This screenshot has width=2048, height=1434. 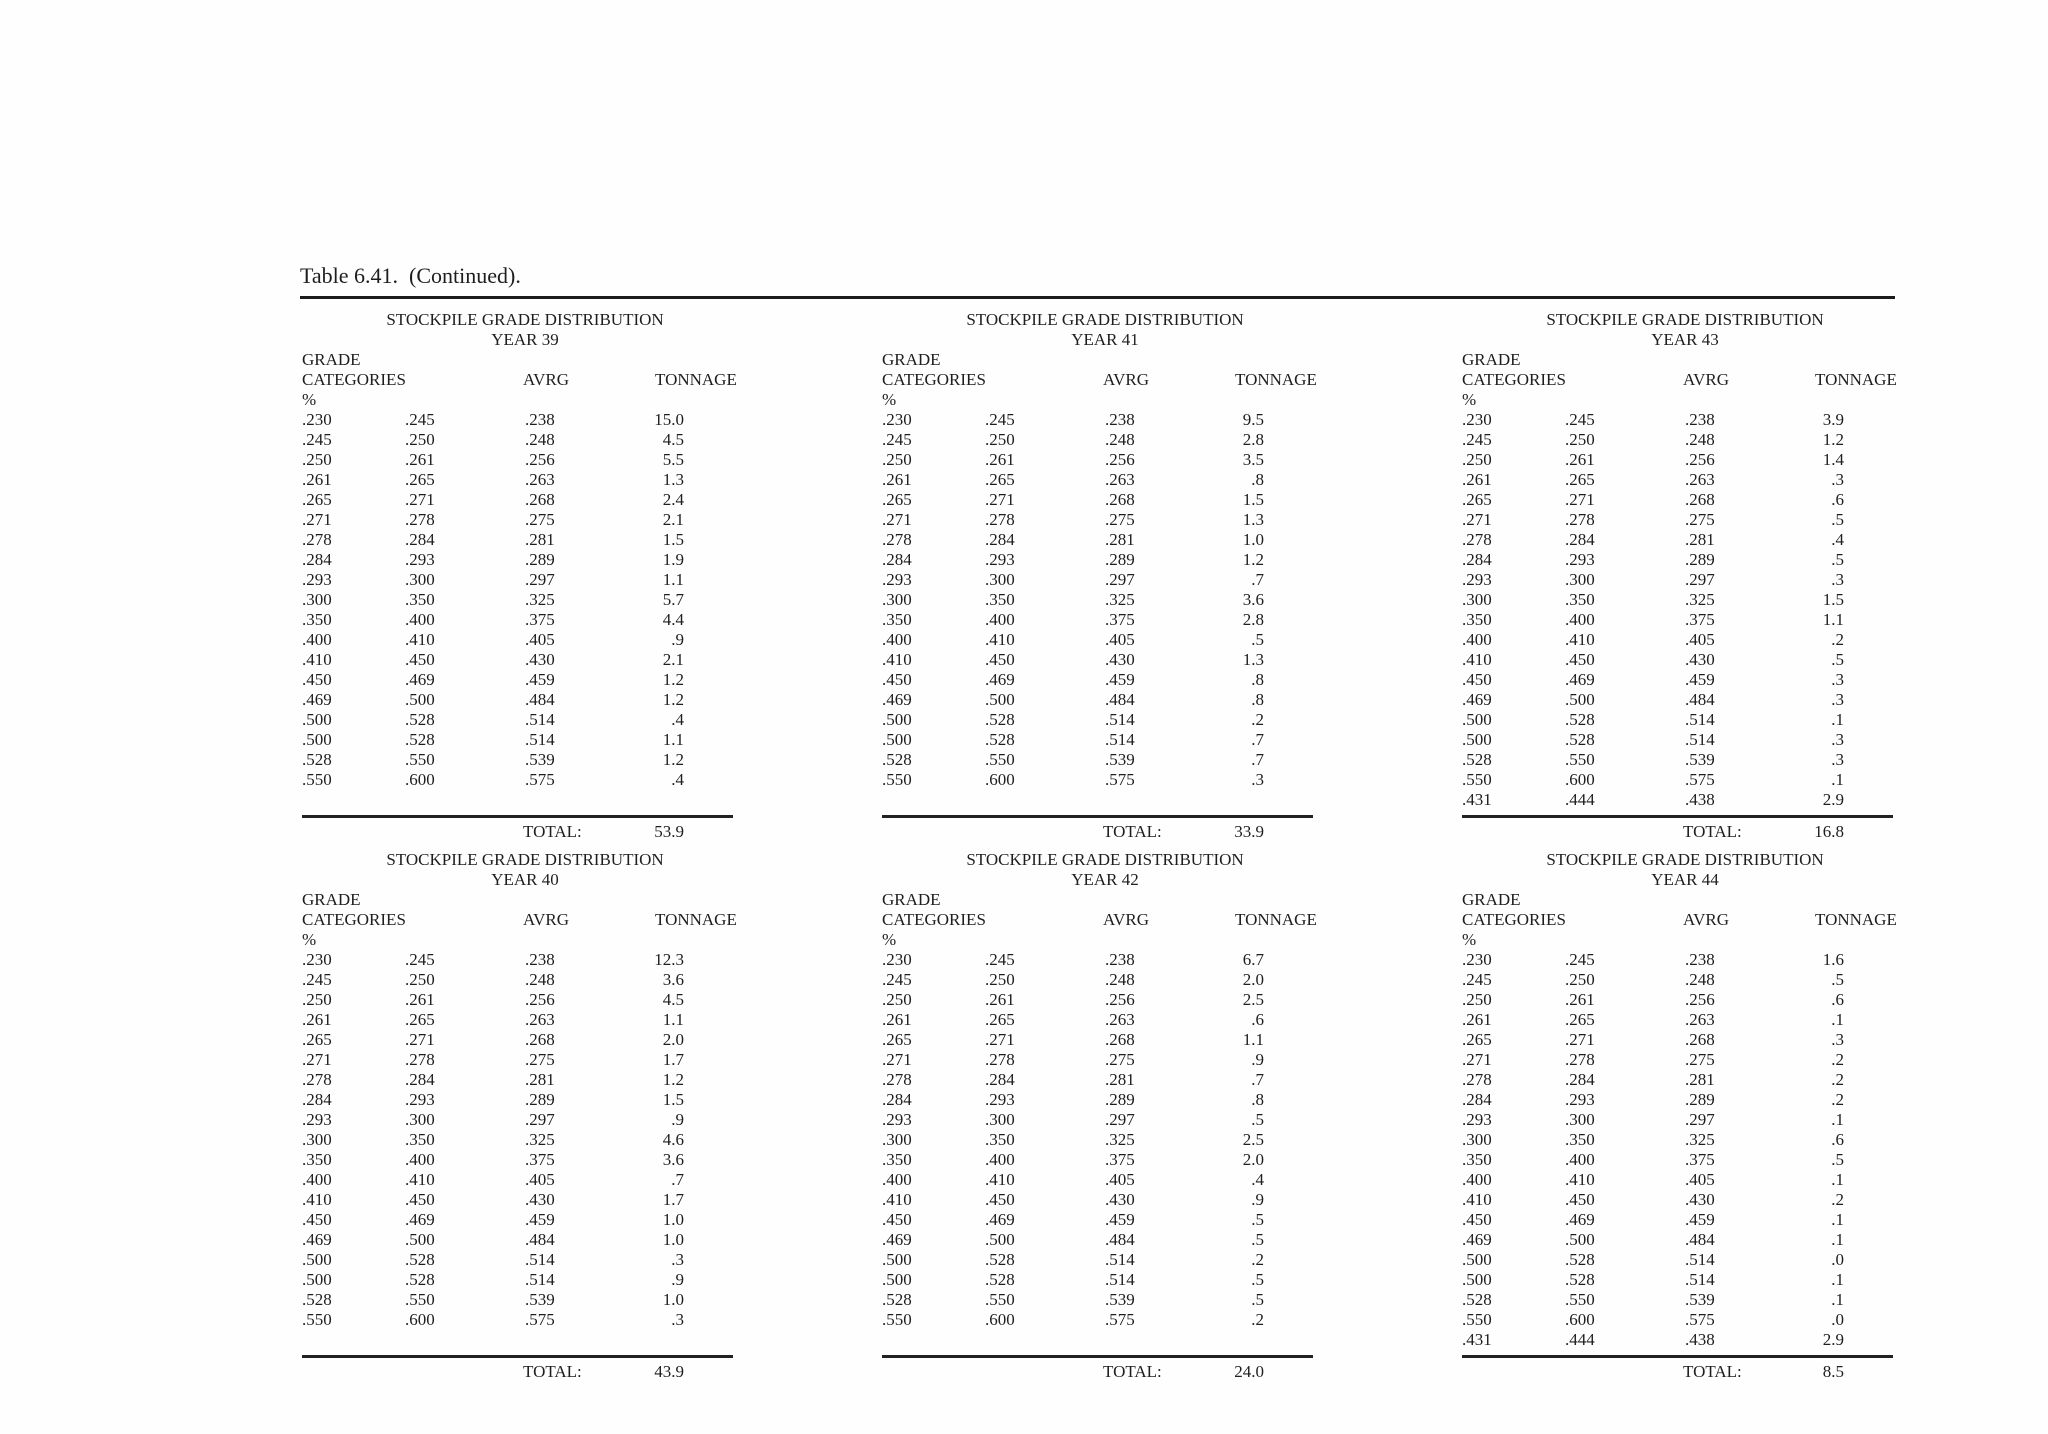 I want to click on table-row: .284 .293 .289 .5, so click(x=1685, y=560).